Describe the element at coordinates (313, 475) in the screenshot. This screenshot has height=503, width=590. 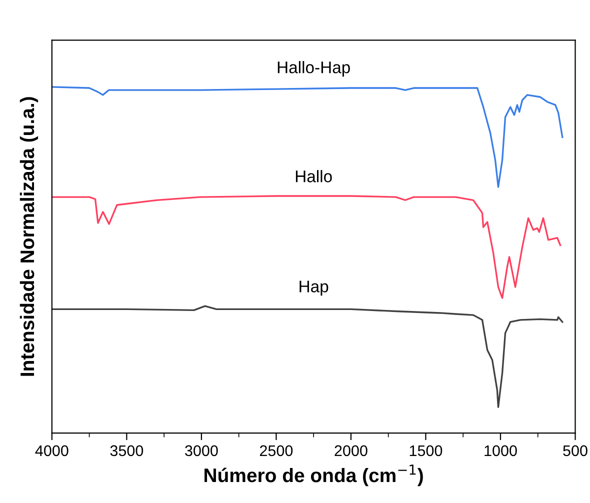
I see `x-axis-title: Número de onda (cm$^{−1}$)` at that location.